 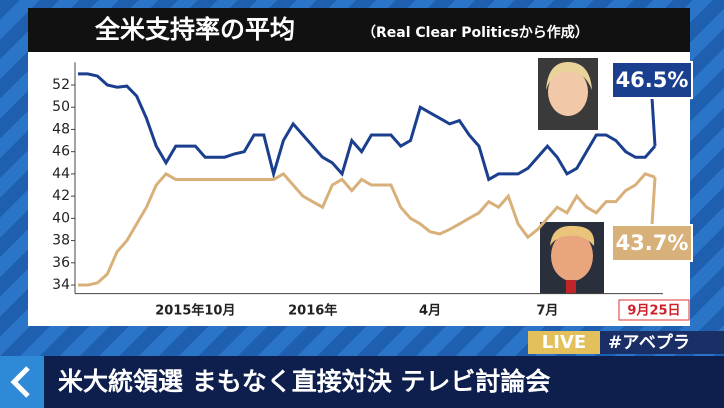 I want to click on title-bar, so click(x=359, y=30).